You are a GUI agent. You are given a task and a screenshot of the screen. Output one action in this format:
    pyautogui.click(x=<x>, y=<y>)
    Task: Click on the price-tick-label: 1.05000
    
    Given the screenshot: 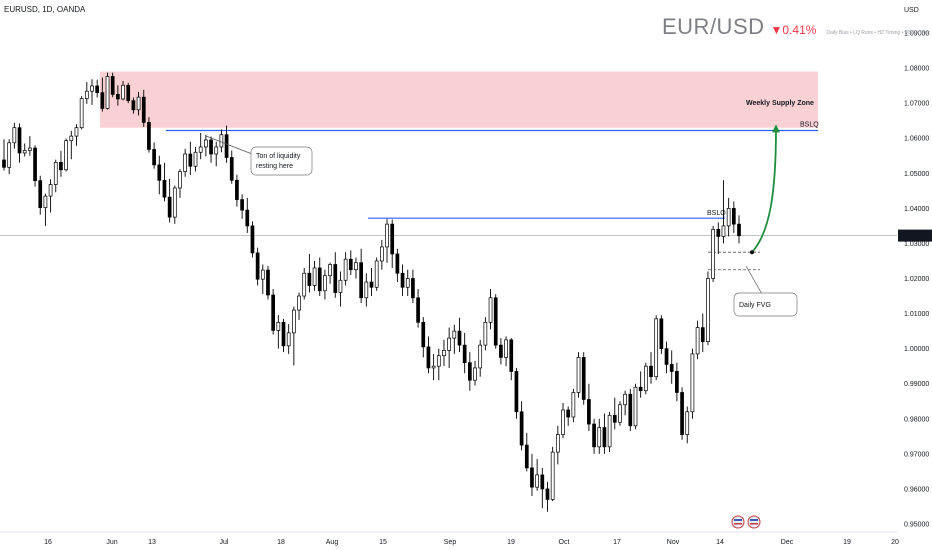 What is the action you would take?
    pyautogui.click(x=916, y=174)
    